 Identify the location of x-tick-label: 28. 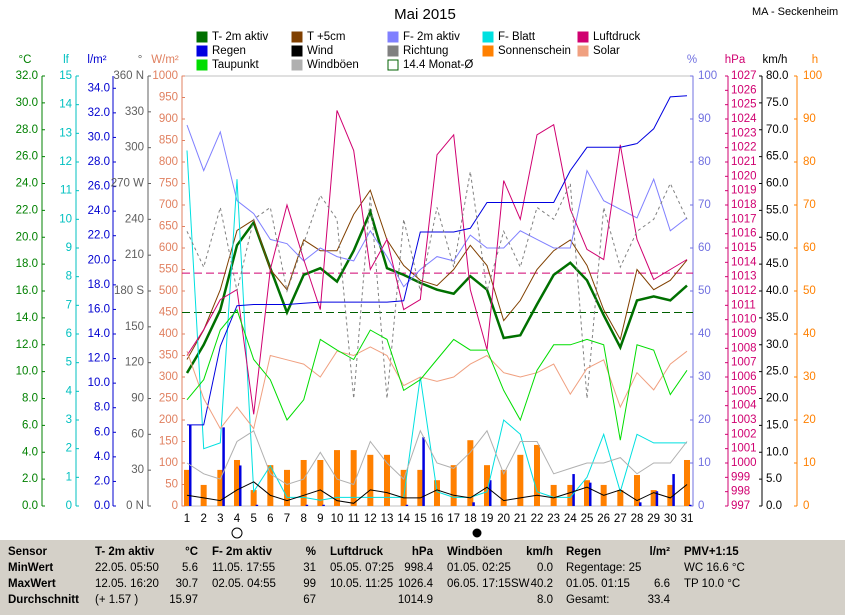
(637, 519).